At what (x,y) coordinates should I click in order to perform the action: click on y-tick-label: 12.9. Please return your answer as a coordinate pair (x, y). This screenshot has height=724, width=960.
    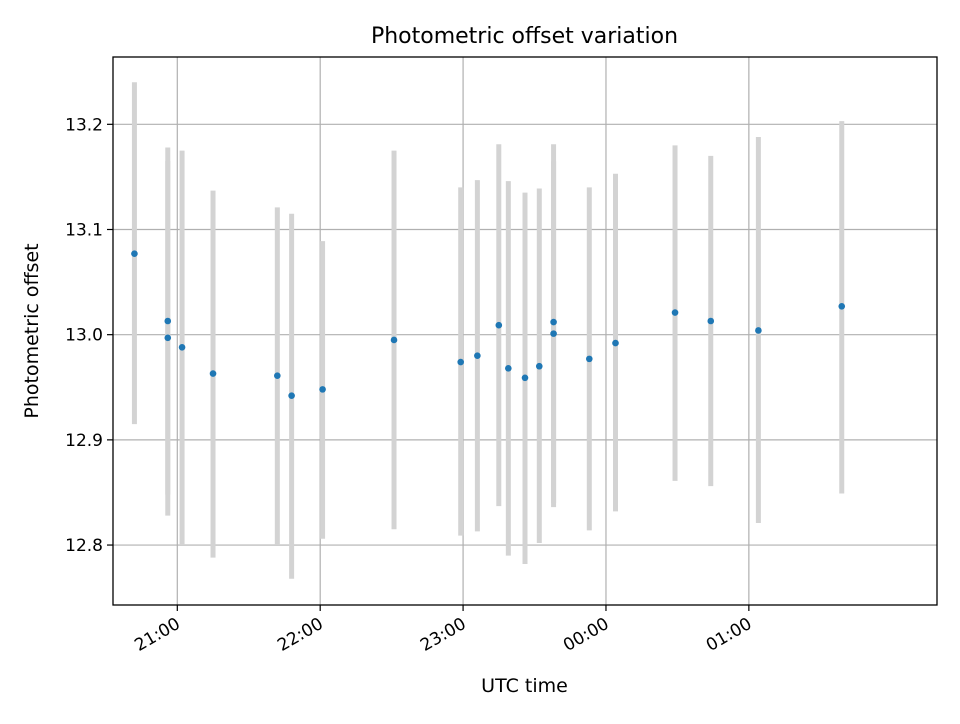
    Looking at the image, I should click on (84, 441).